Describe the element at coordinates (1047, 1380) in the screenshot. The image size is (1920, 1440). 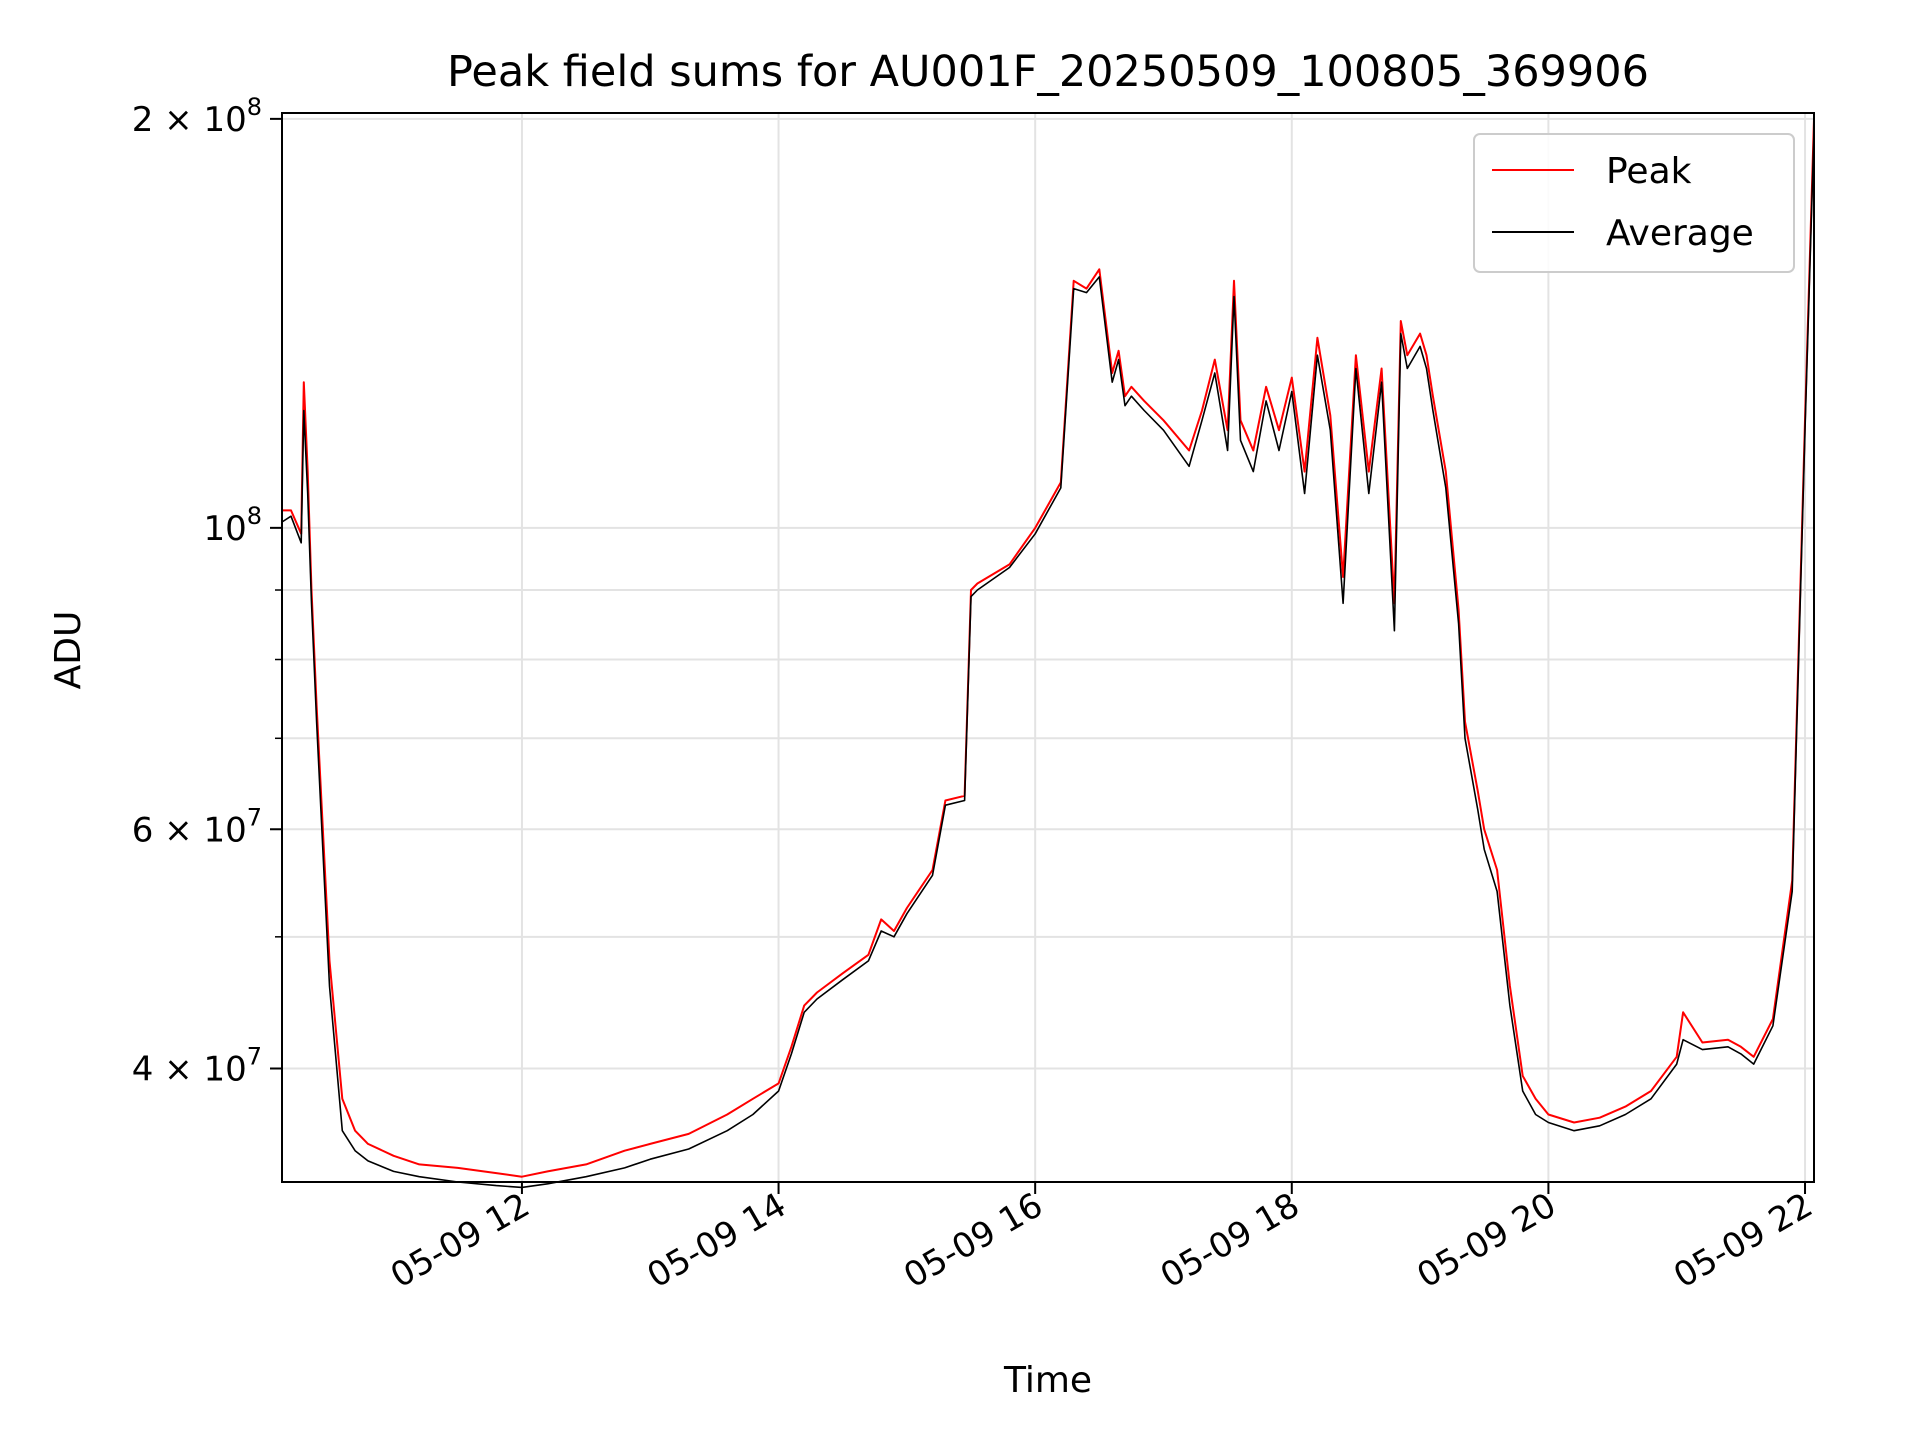
I see `x-axis-label: Time` at that location.